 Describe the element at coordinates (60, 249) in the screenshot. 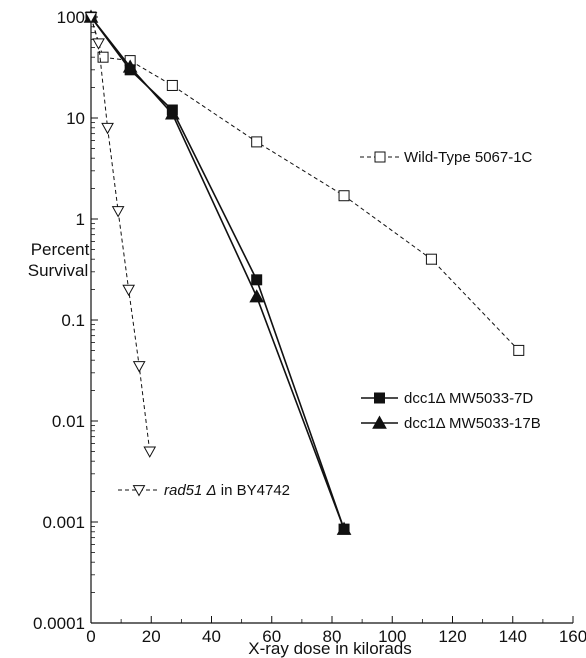

I see `y-axis-title-line-1: Percent` at that location.